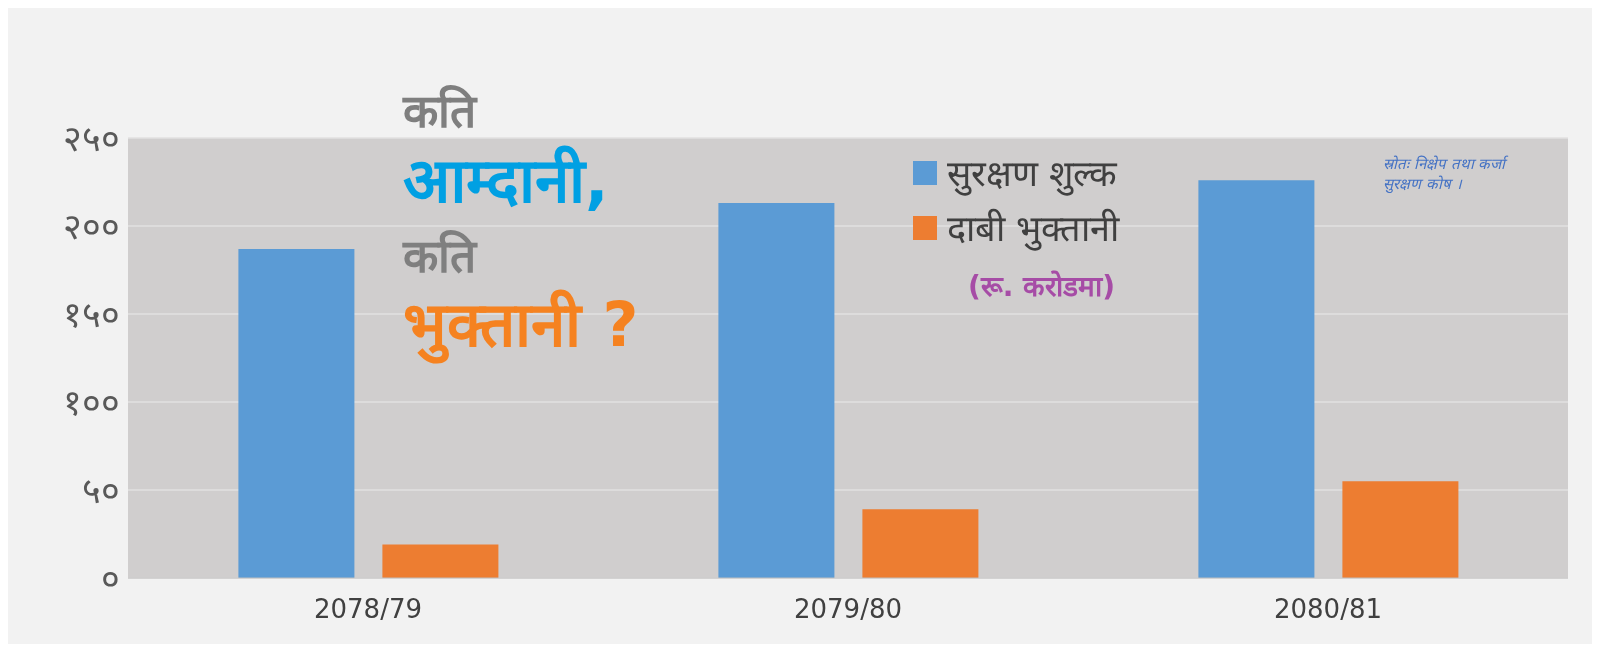 The width and height of the screenshot is (1600, 652). What do you see at coordinates (848, 609) in the screenshot?
I see `x-tick-label: 2079/80` at bounding box center [848, 609].